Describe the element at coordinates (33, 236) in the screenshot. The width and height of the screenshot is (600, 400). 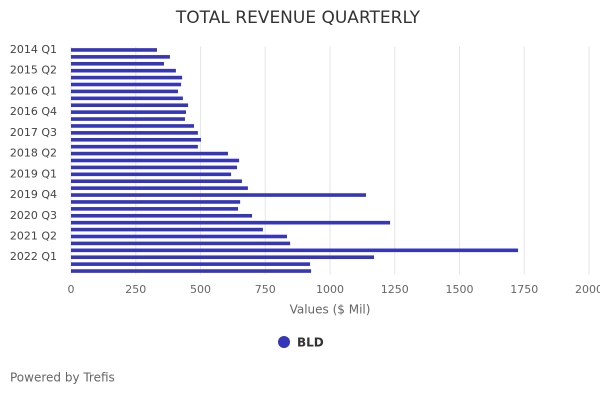
I see `y-tick-label: 2021 Q2` at that location.